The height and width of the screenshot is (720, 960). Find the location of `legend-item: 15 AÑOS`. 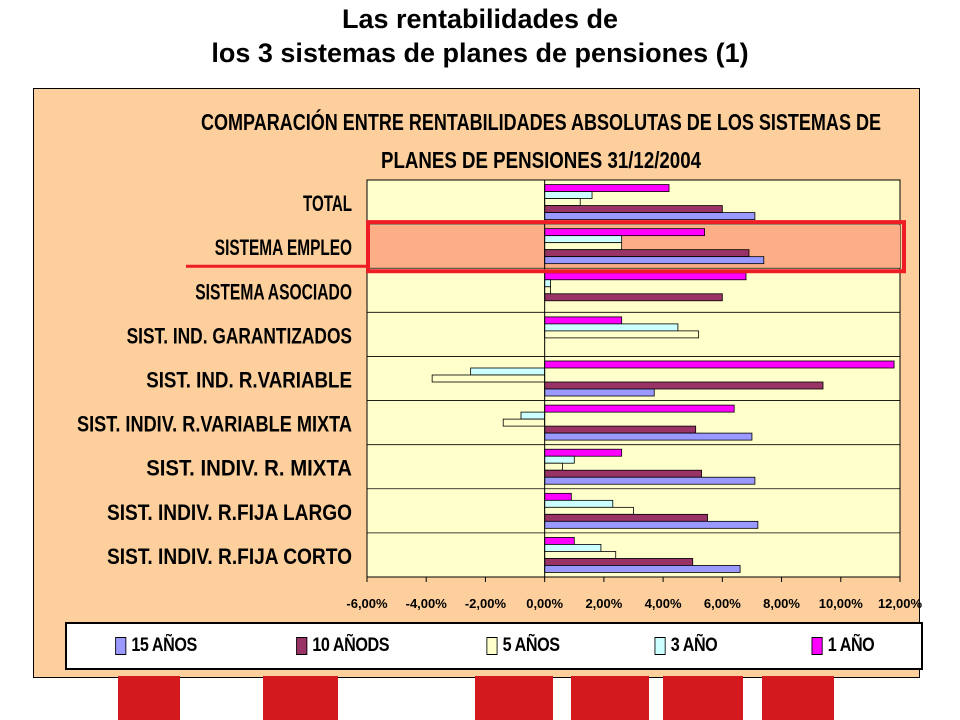

legend-item: 15 AÑOS is located at coordinates (156, 646).